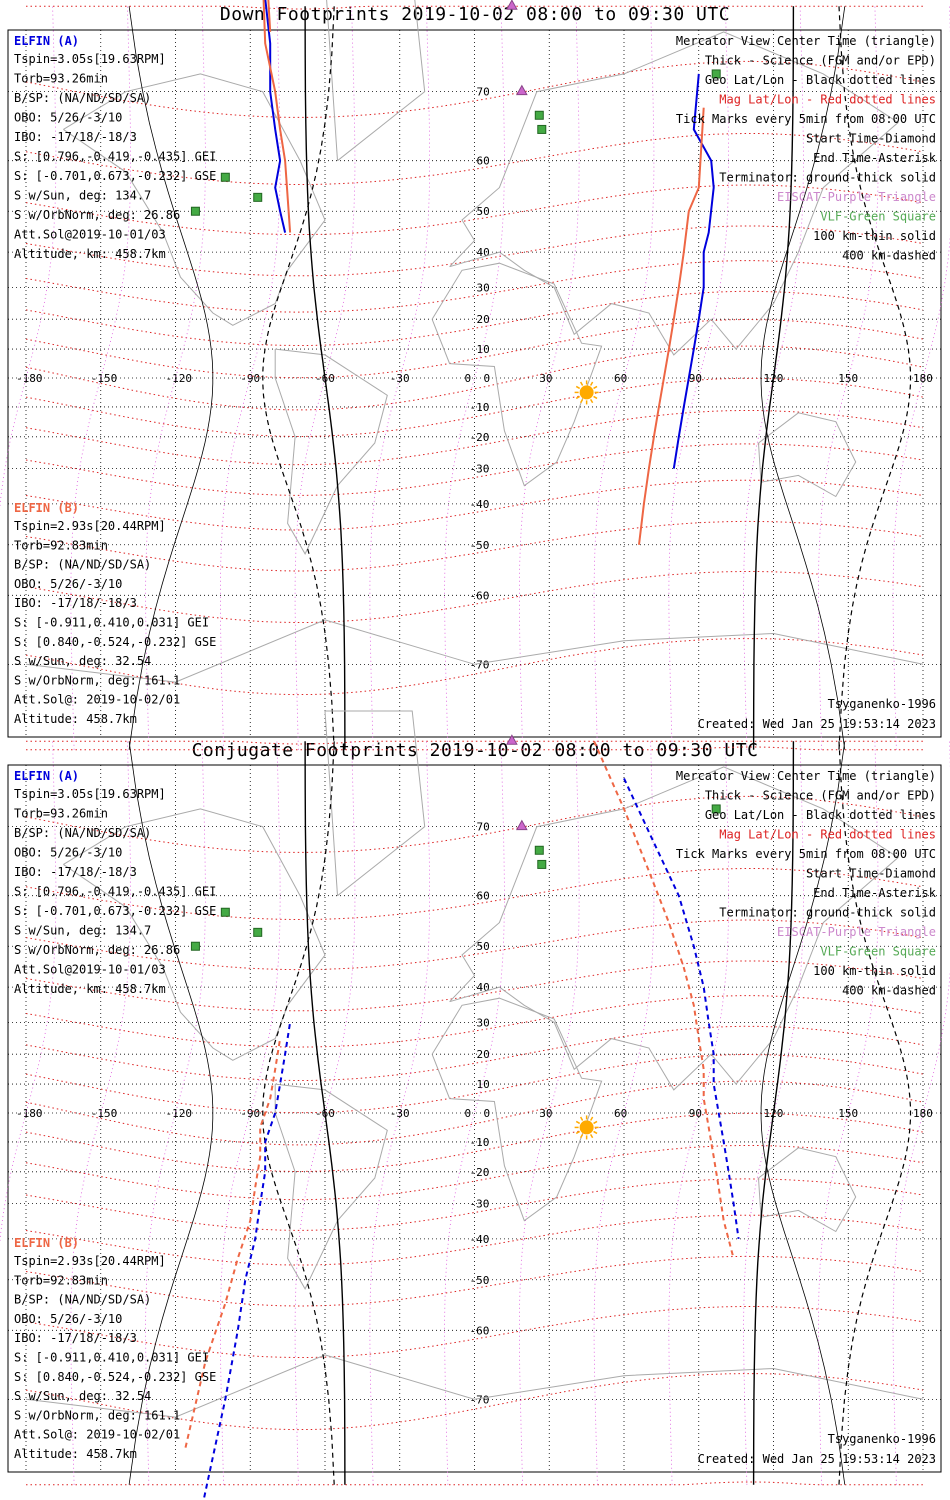  I want to click on lat-tick-label: -50, so click(480, 545).